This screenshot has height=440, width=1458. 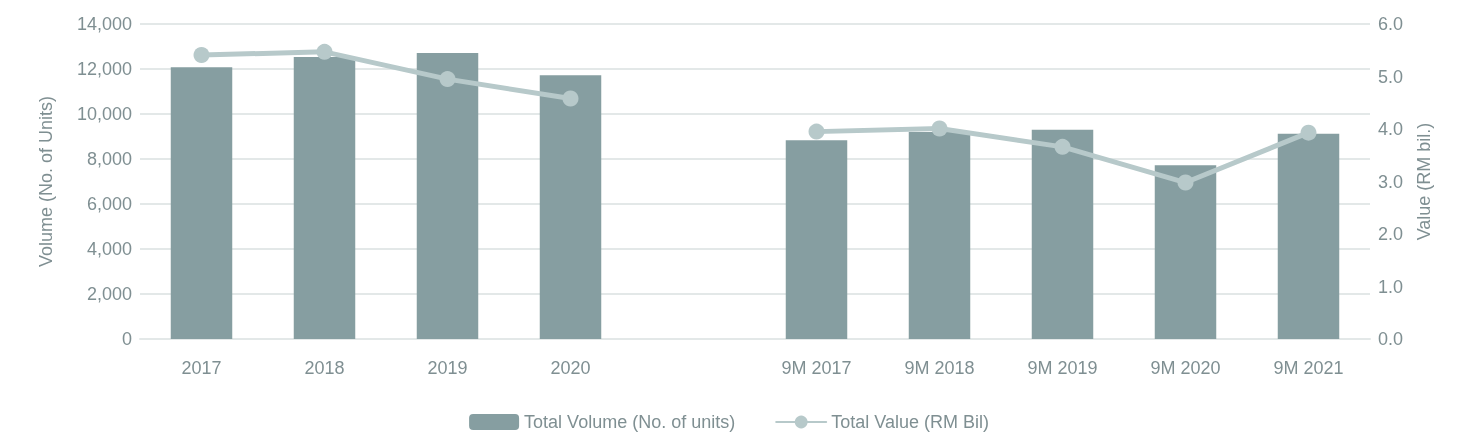 I want to click on x-tick-label: 2019, so click(x=447, y=368).